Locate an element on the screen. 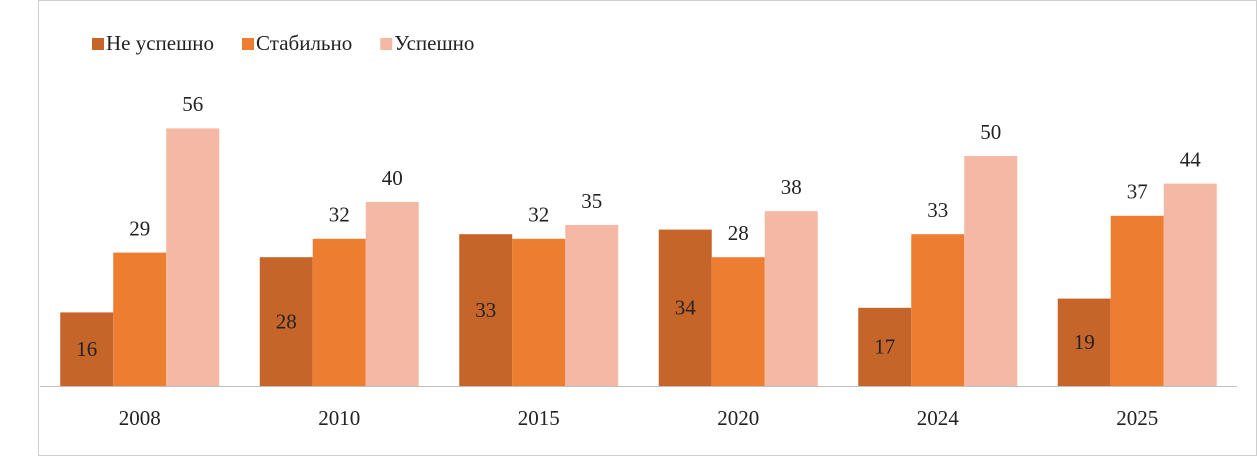  data-label: 16 is located at coordinates (86, 349).